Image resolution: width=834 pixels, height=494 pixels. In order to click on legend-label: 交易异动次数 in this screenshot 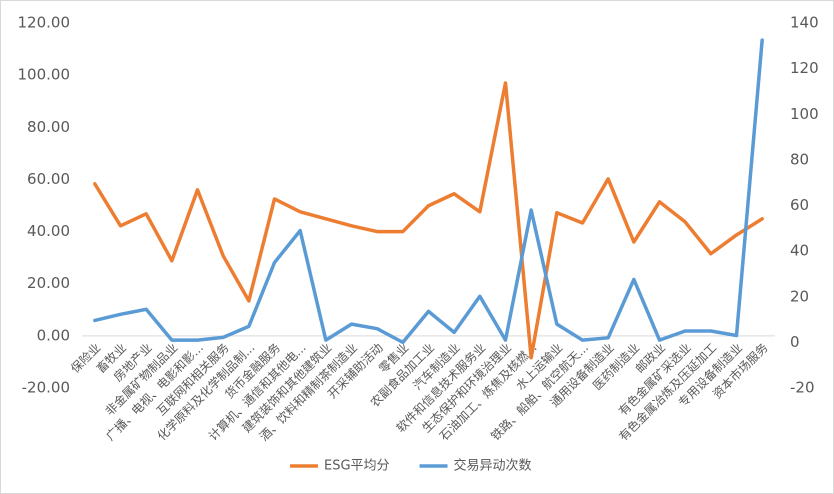, I will do `click(493, 466)`.